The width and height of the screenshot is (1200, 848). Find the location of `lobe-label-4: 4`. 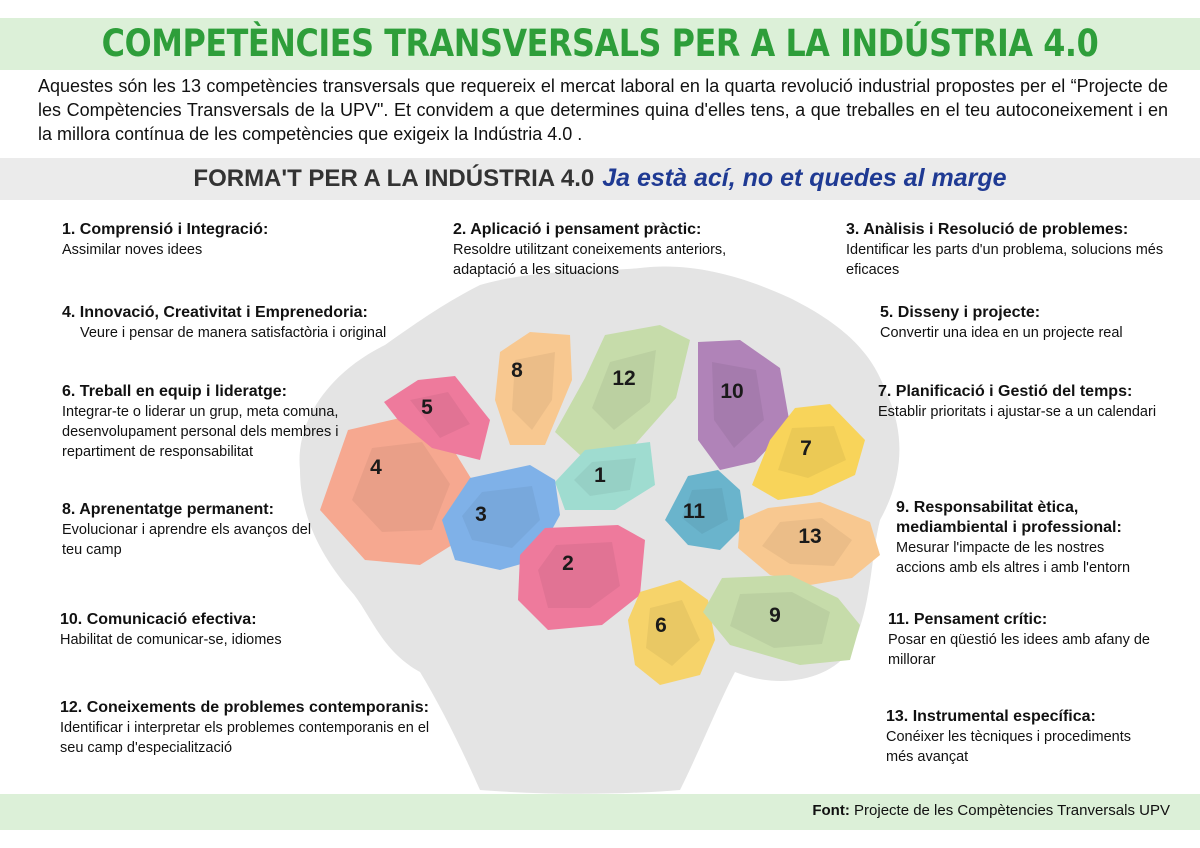

lobe-label-4: 4 is located at coordinates (376, 467).